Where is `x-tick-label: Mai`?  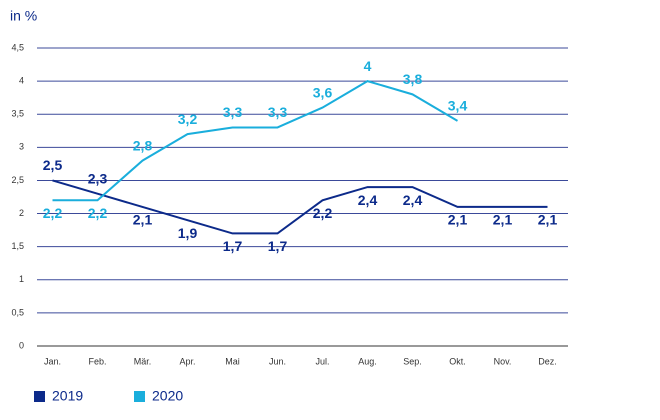 x-tick-label: Mai is located at coordinates (232, 361).